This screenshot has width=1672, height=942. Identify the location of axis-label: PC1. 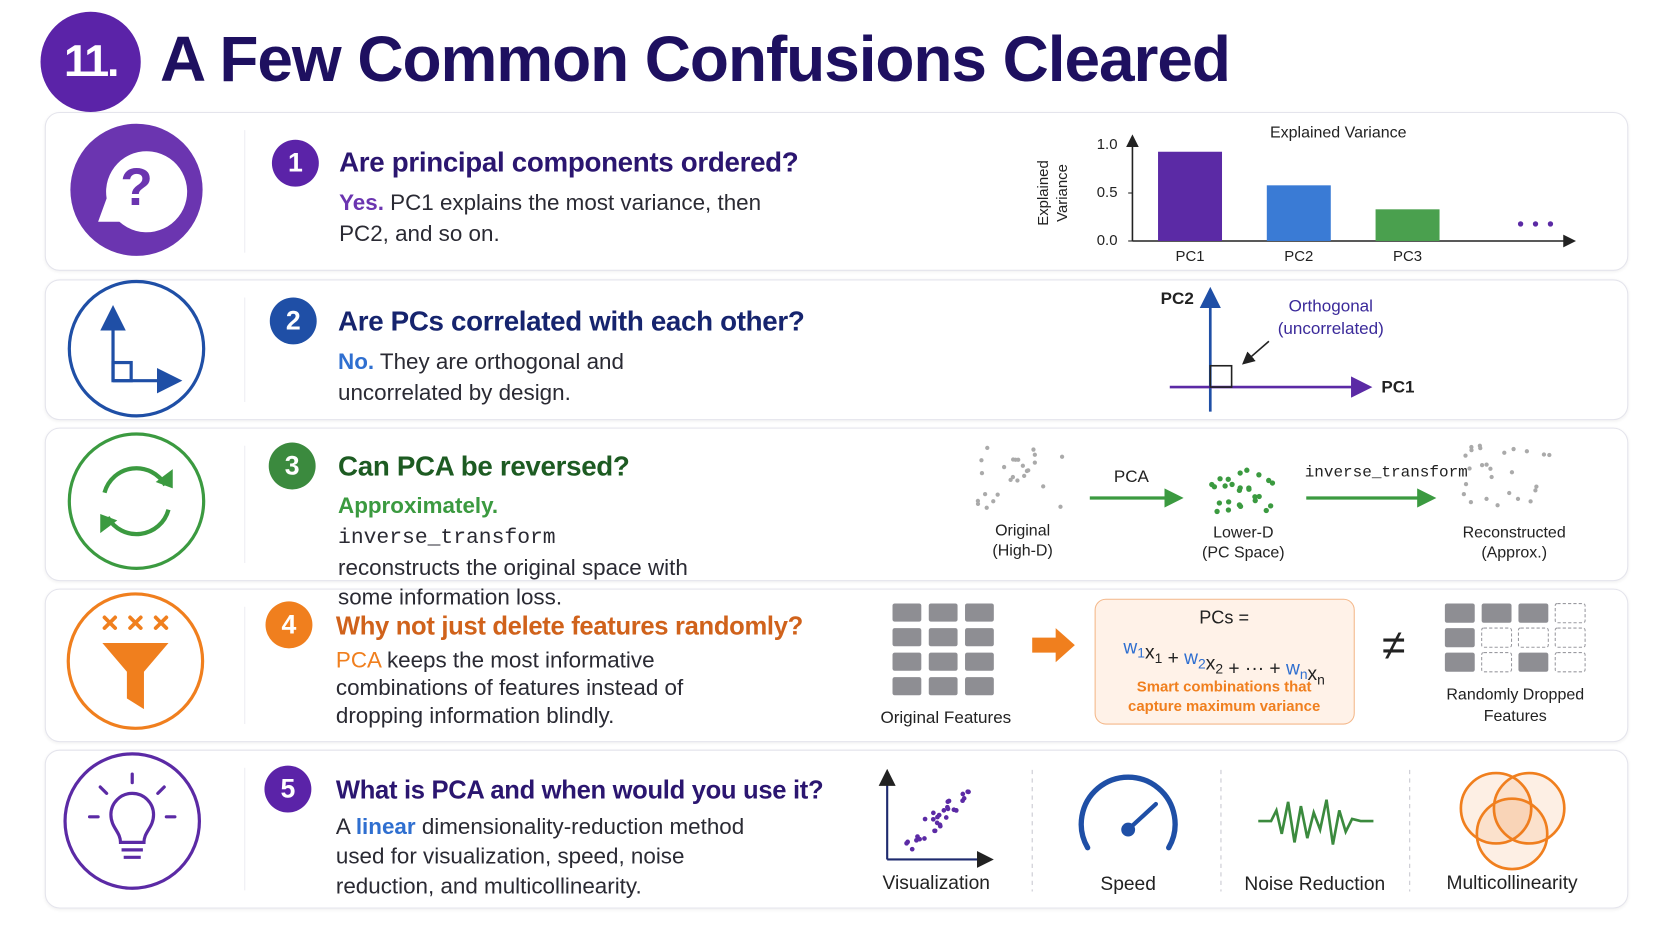
(1397, 387).